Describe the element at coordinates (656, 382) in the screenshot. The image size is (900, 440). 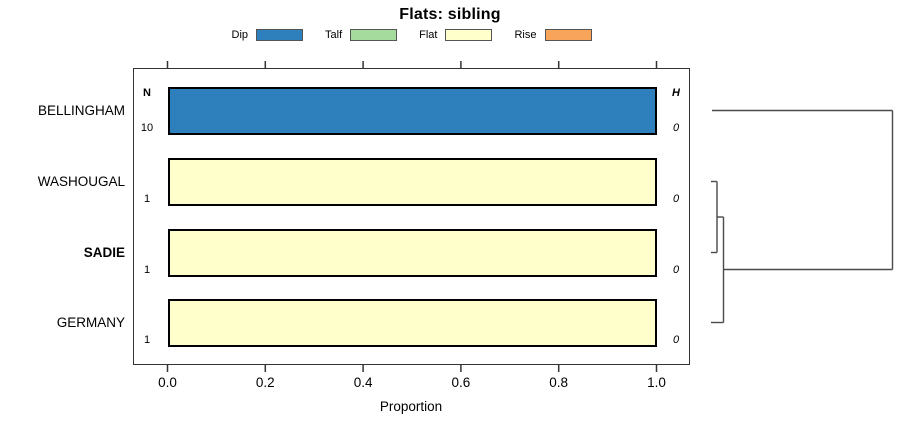
I see `x-tick-label: 1.0` at that location.